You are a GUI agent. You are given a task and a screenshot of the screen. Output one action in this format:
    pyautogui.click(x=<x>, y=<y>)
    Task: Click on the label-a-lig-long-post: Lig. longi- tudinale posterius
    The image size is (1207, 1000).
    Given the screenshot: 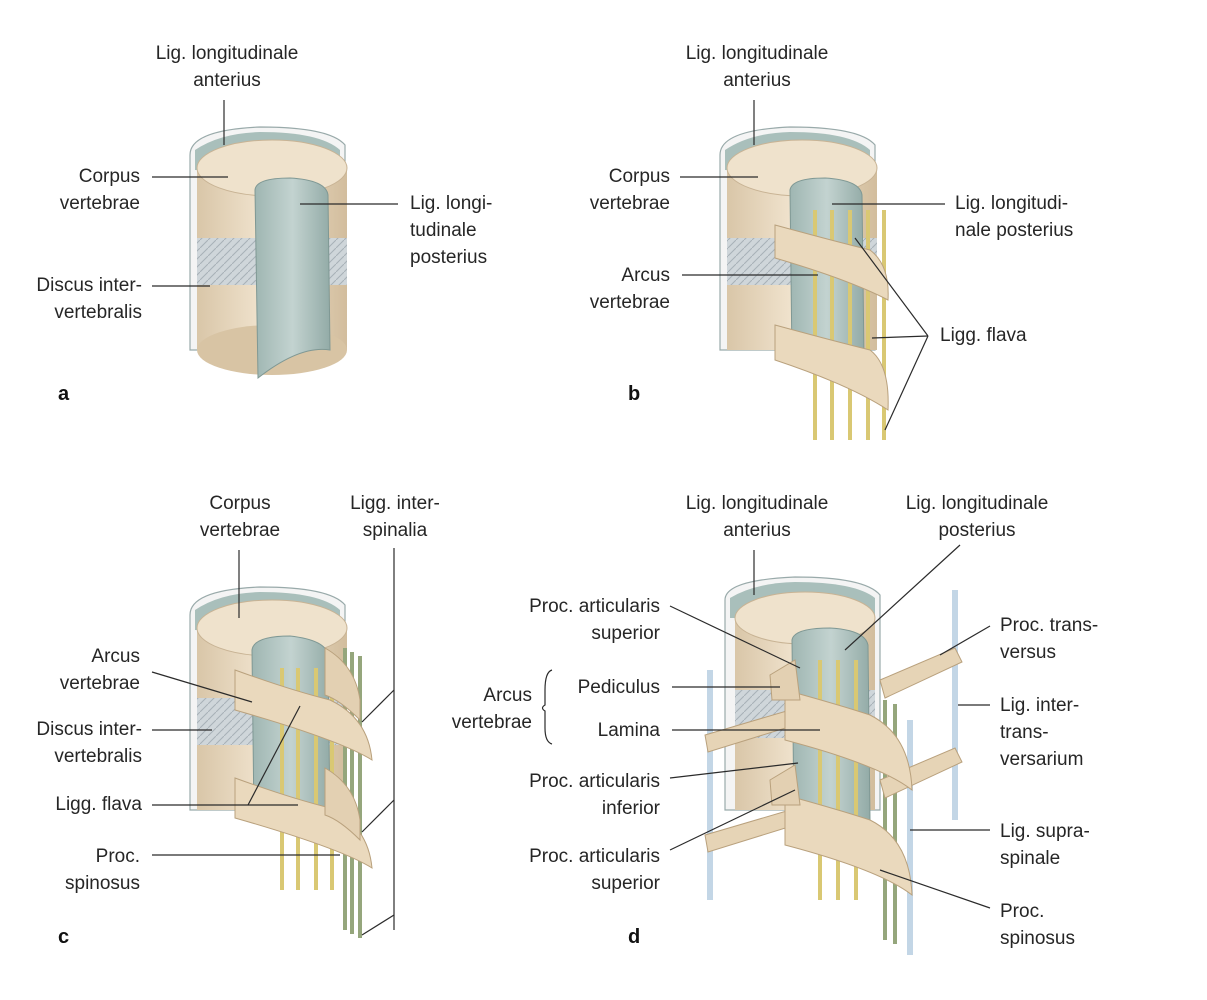 What is the action you would take?
    pyautogui.click(x=451, y=230)
    